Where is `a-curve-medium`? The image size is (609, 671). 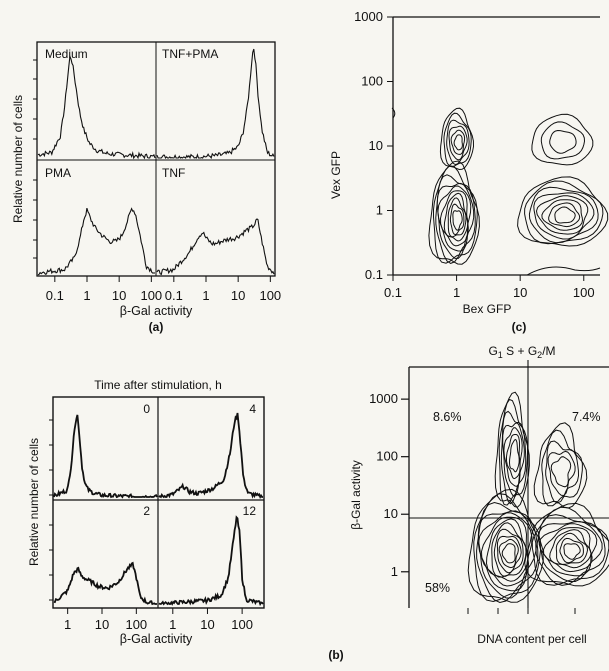
a-curve-medium is located at coordinates (96, 107).